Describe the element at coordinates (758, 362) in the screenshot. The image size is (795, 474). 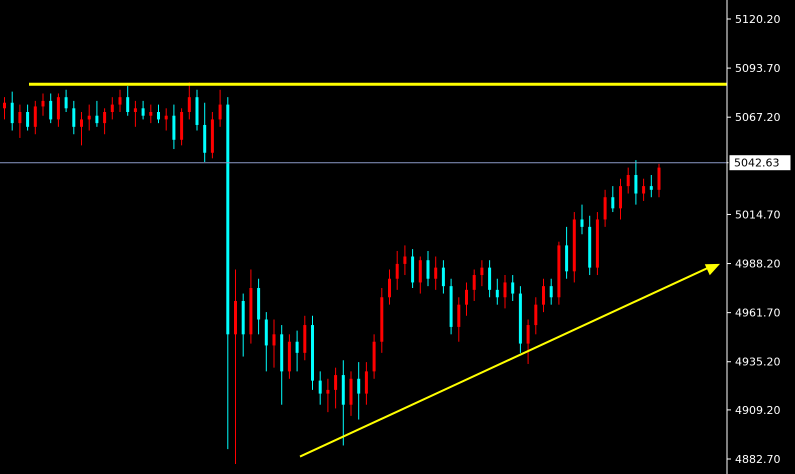
I see `y-tick-label: 4935.20` at that location.